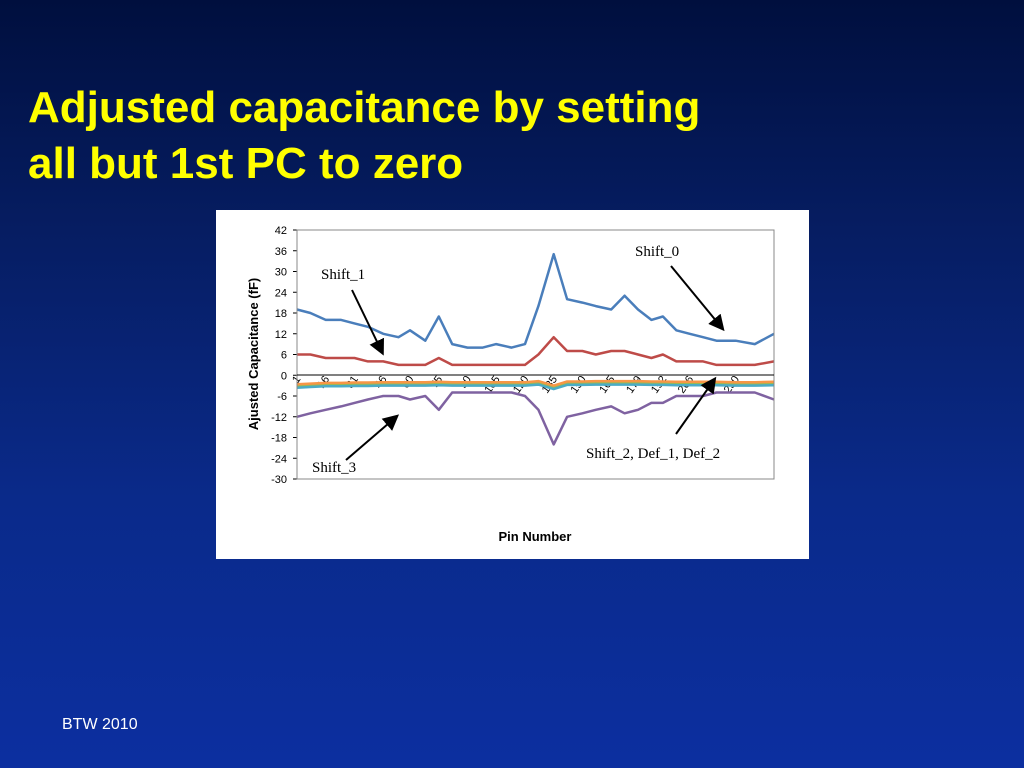 The image size is (1024, 768). What do you see at coordinates (281, 273) in the screenshot?
I see `y-tick-label: 30` at bounding box center [281, 273].